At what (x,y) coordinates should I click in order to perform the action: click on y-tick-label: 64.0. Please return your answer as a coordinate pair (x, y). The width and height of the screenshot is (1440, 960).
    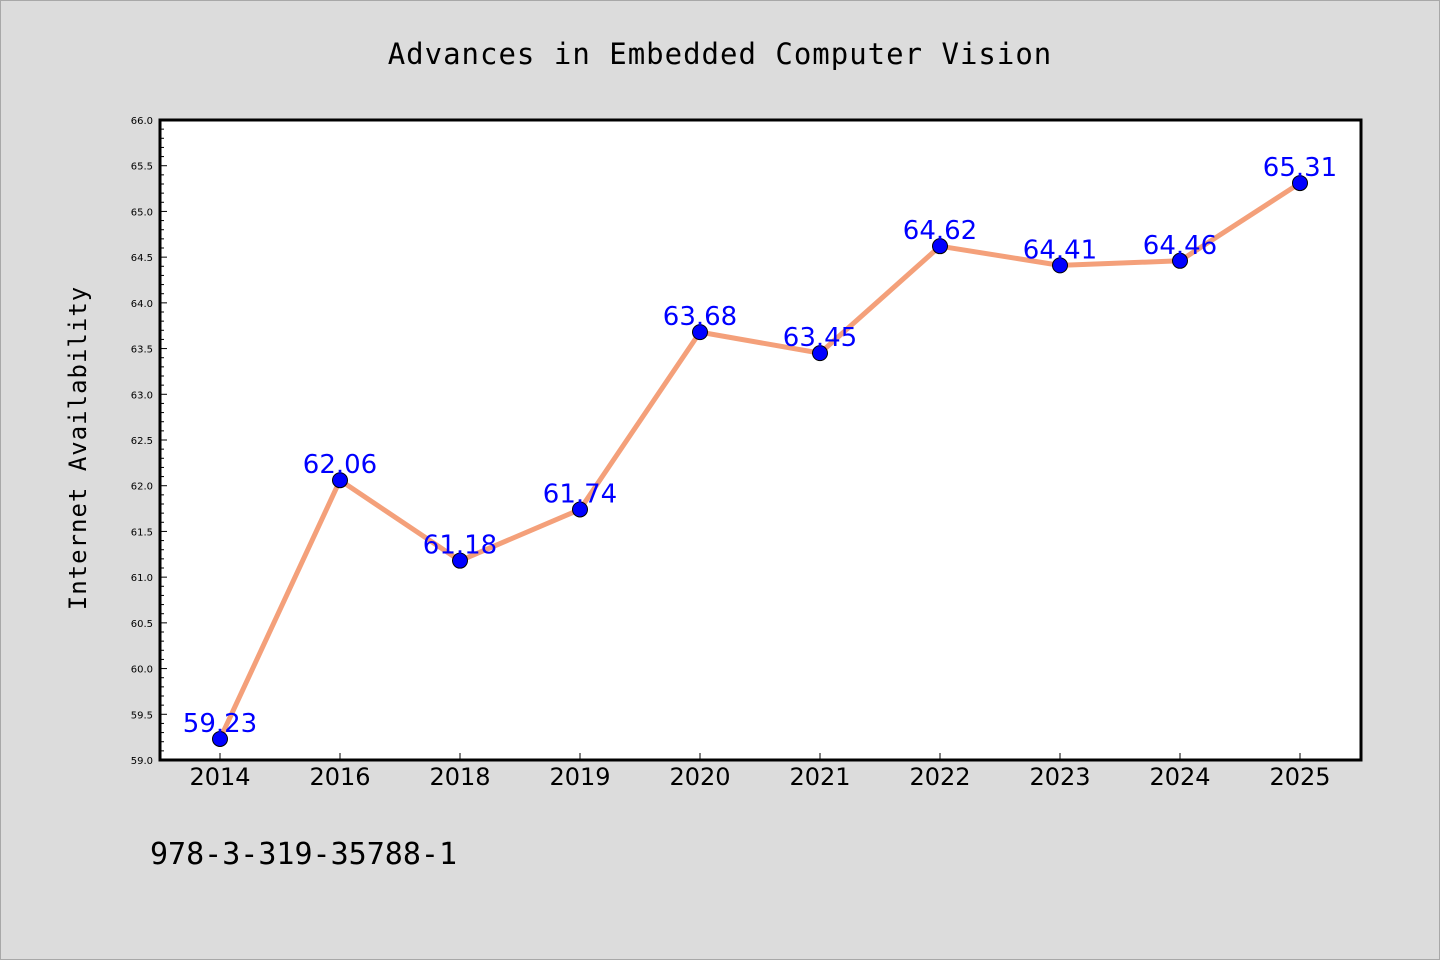
    Looking at the image, I should click on (142, 304).